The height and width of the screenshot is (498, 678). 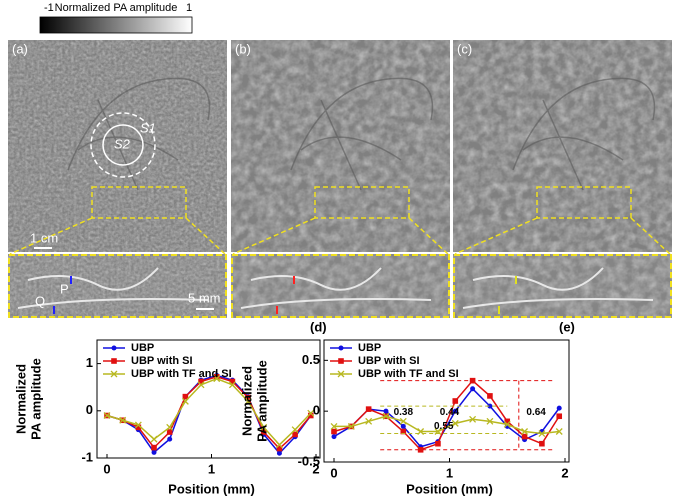 I want to click on panel-label: (b), so click(x=243, y=48).